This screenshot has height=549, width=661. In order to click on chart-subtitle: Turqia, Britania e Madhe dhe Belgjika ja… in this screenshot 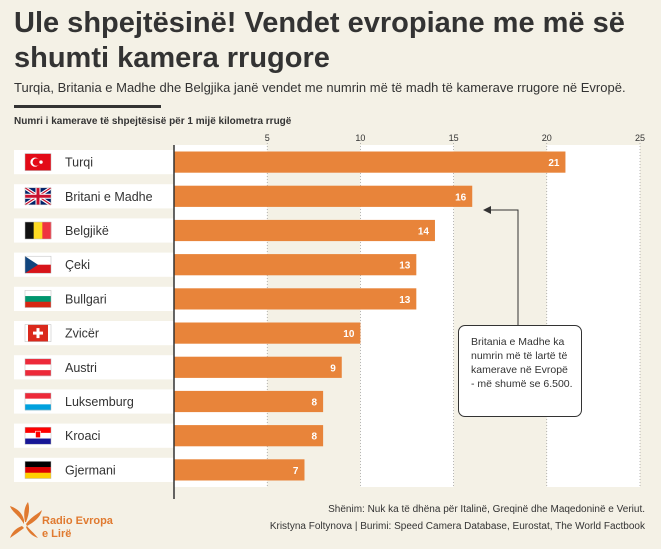, I will do `click(320, 87)`.